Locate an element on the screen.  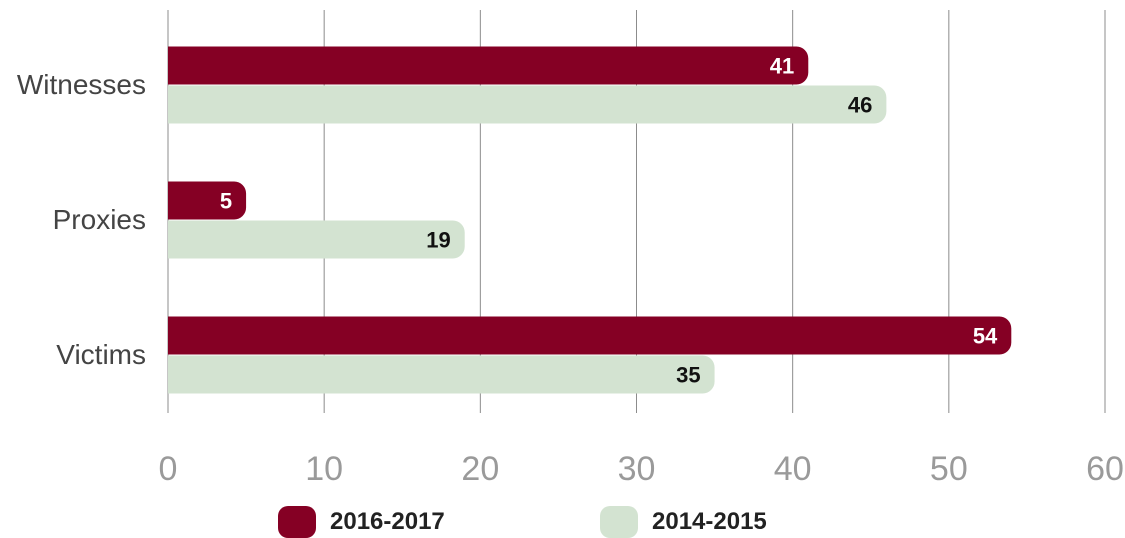
legend-item-series-1: 2016-2017 is located at coordinates (361, 522).